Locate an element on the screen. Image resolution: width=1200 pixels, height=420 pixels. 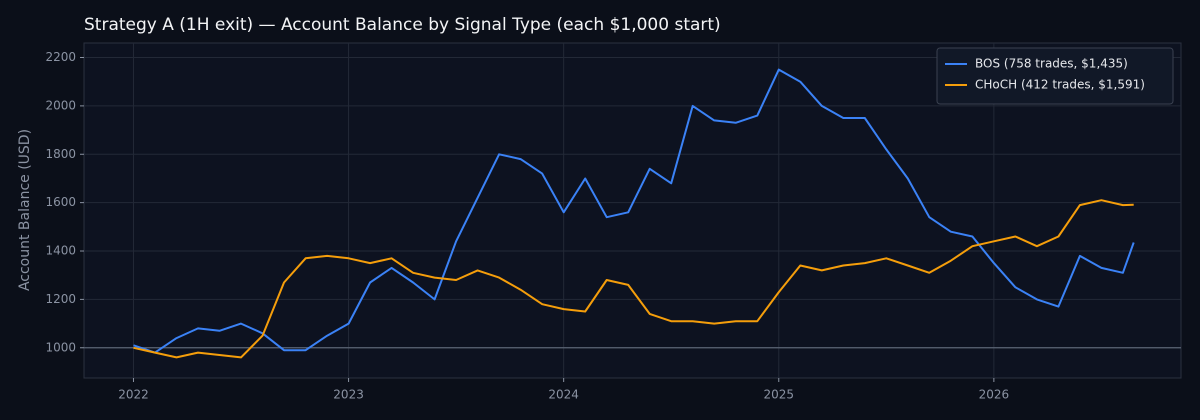
y-tick-label: 1400 is located at coordinates (60, 251).